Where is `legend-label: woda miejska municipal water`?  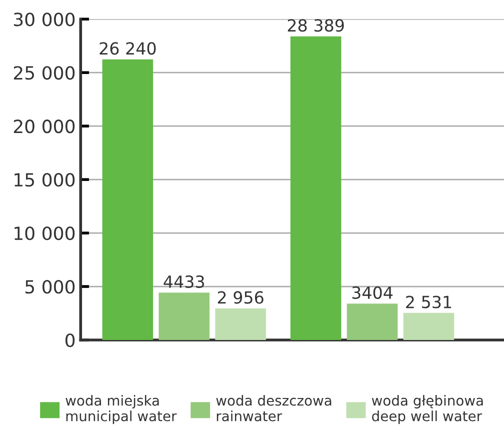
legend-label: woda miejska municipal water is located at coordinates (121, 409).